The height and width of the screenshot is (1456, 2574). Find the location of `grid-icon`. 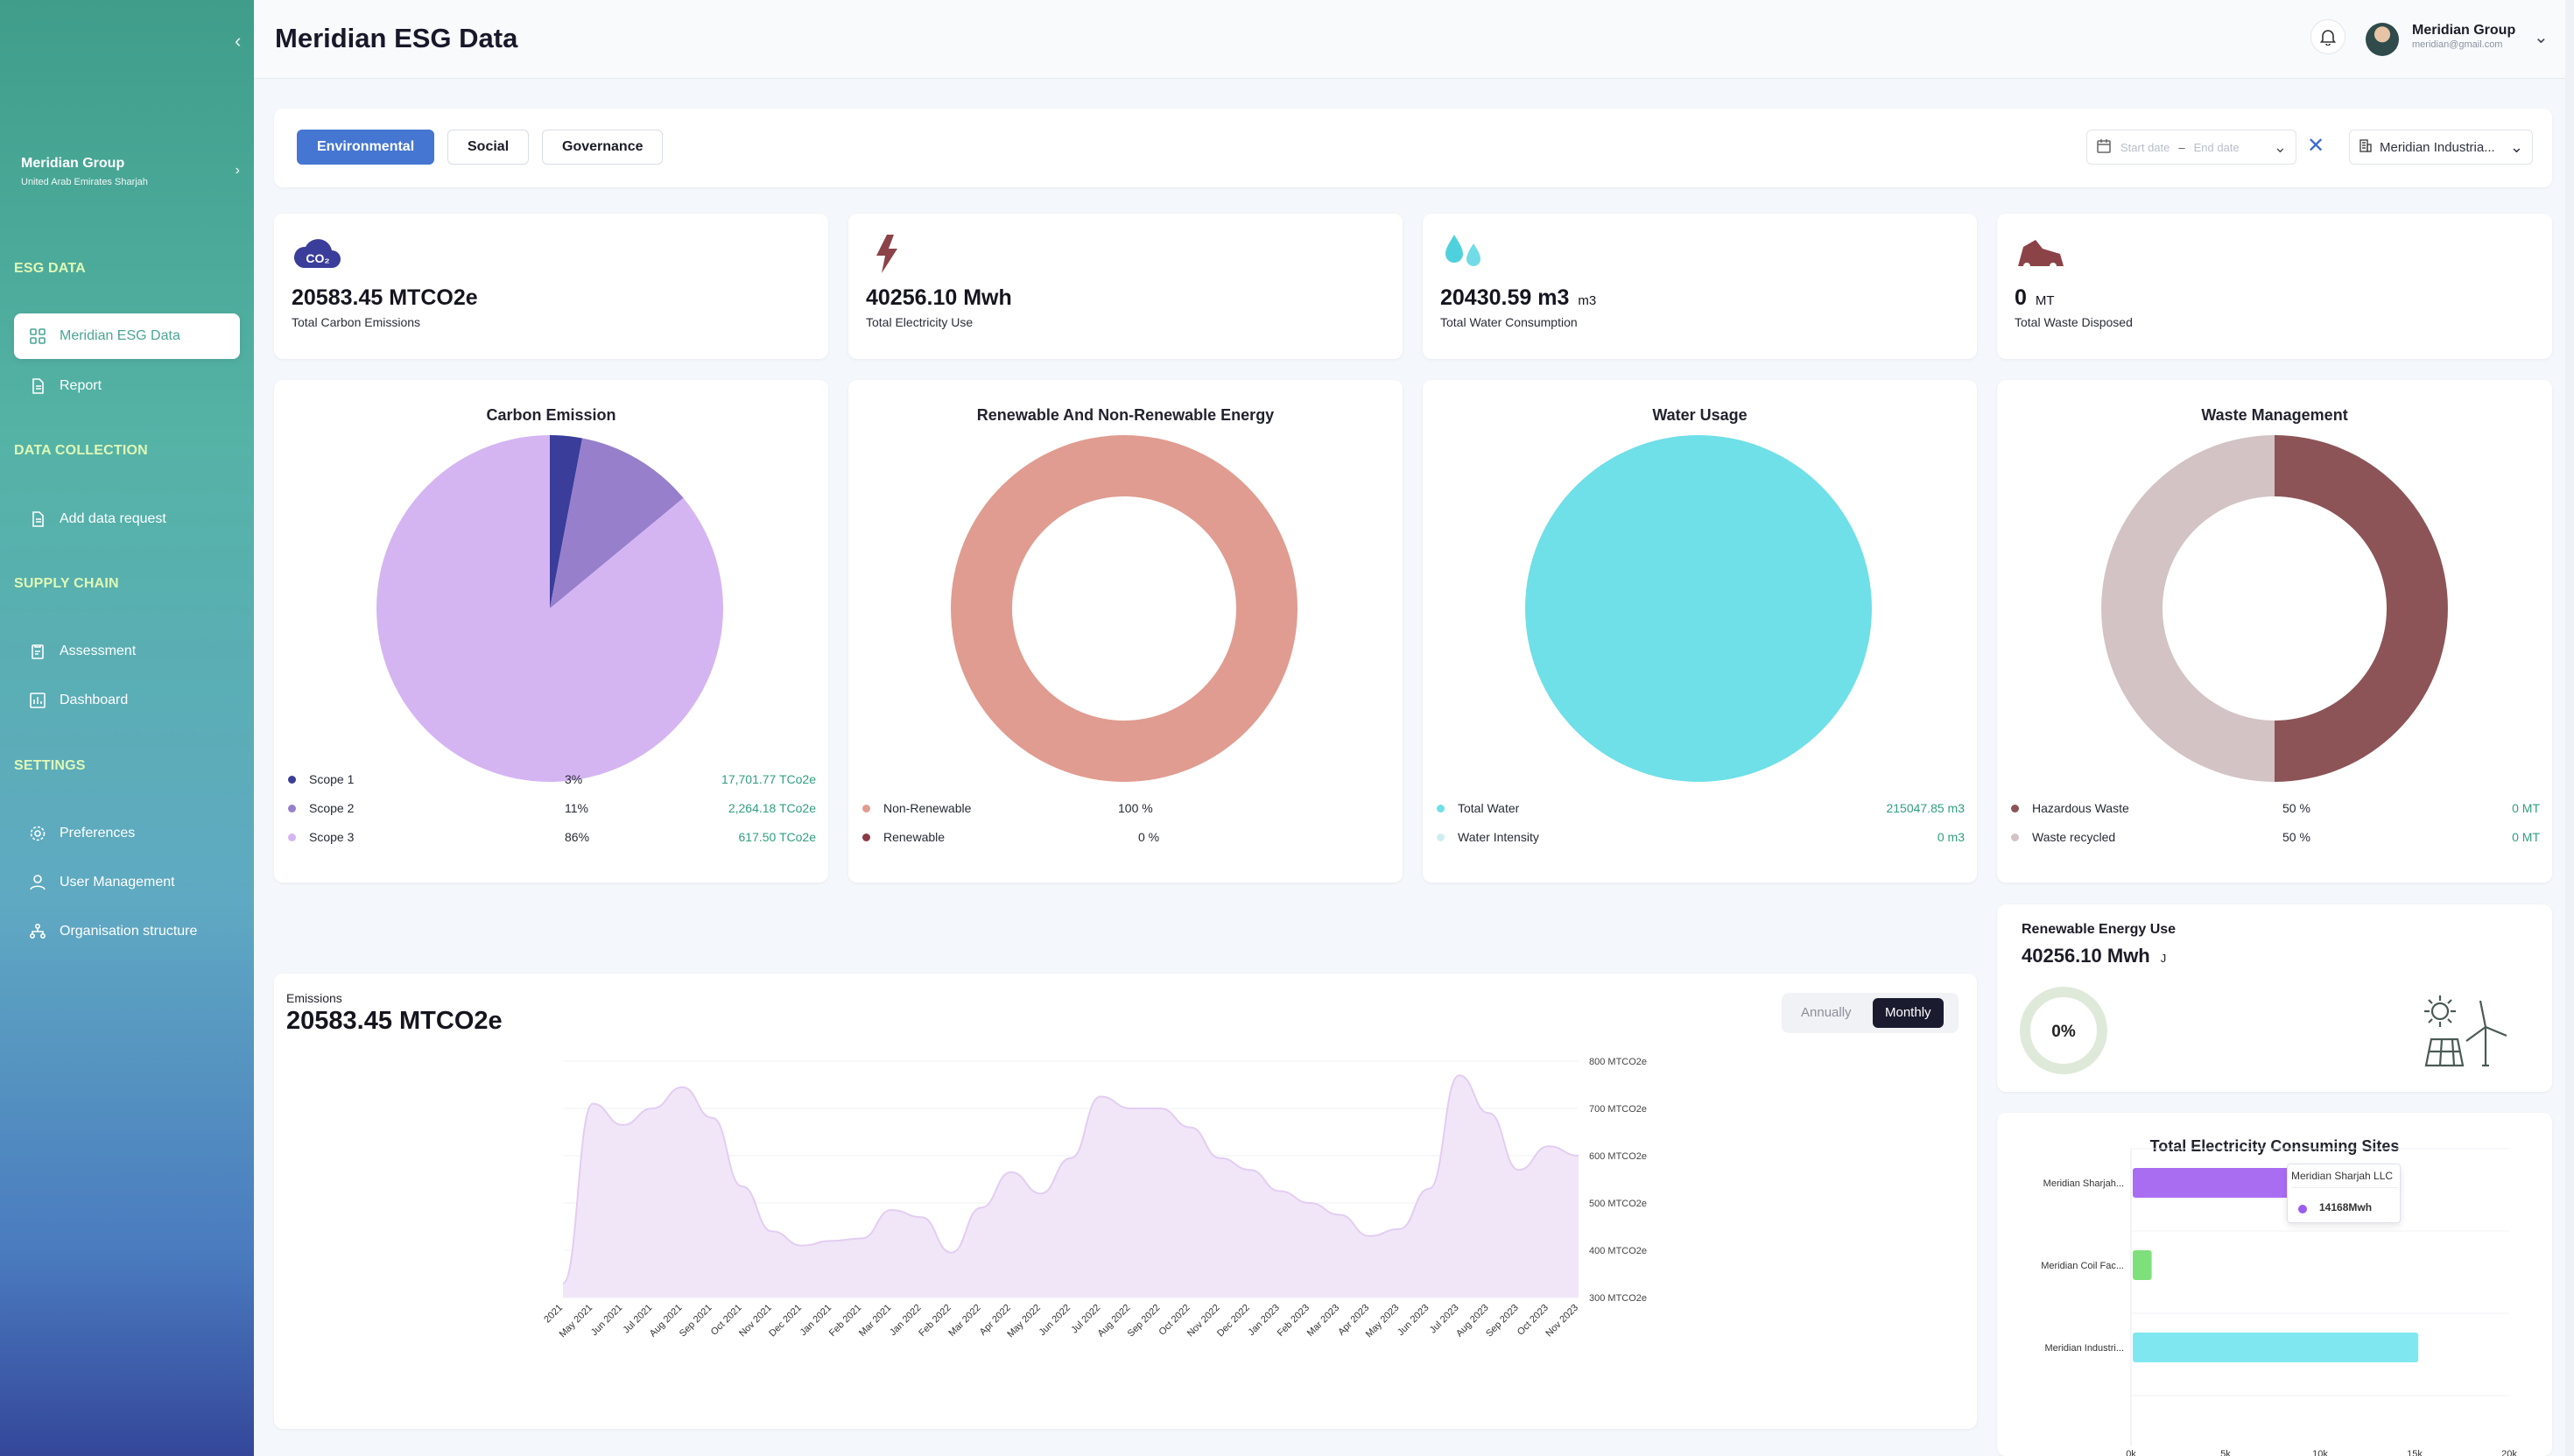

grid-icon is located at coordinates (37, 336).